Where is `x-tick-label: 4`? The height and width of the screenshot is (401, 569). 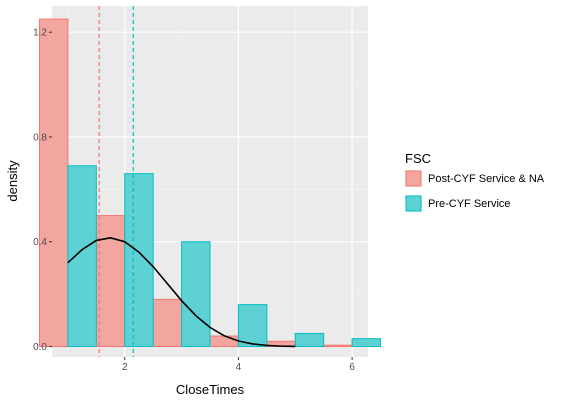 x-tick-label: 4 is located at coordinates (239, 367).